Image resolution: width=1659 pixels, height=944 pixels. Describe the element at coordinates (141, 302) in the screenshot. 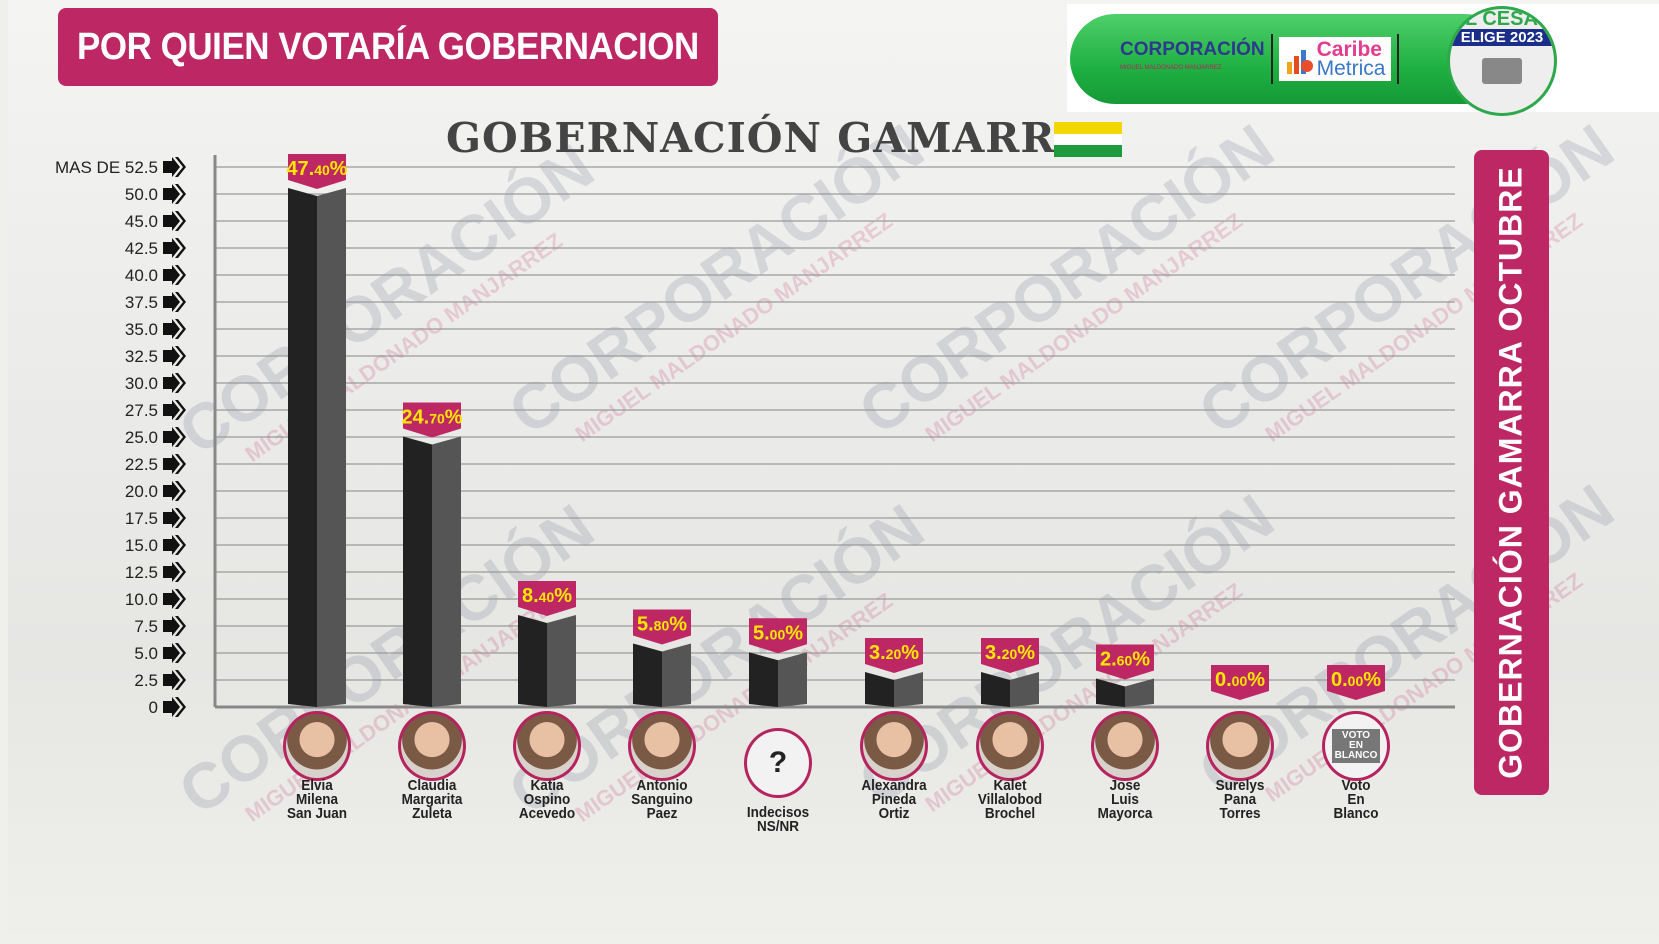

I see `y-tick-label: 37.5` at that location.